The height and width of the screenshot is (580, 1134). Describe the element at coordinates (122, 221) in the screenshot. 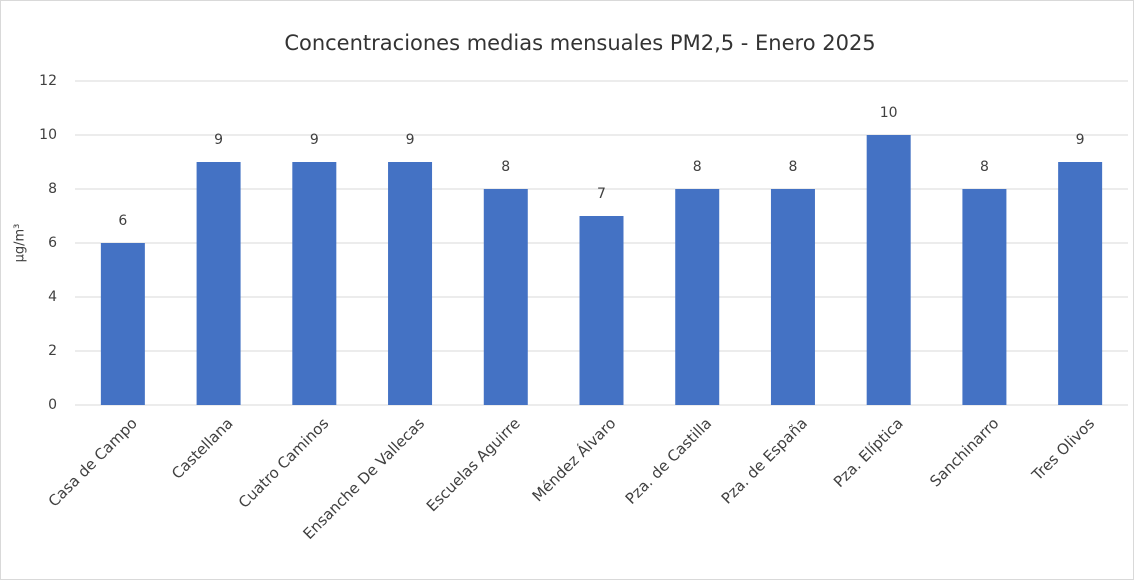

I see `data-label: 6` at that location.